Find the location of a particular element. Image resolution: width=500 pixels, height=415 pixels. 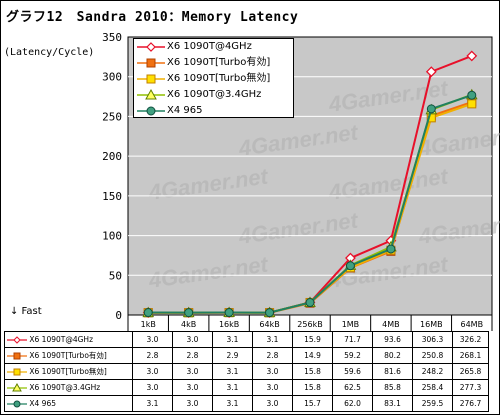

table-cell: 93.6 is located at coordinates (392, 339).